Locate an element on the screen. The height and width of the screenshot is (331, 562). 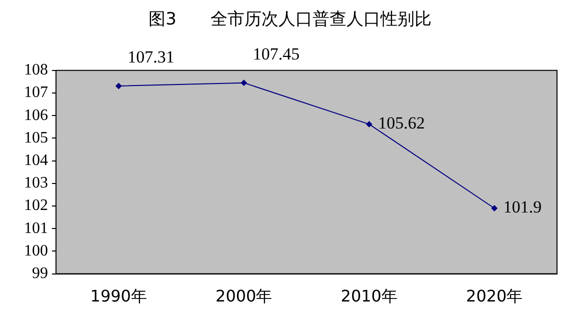
y-tick-label: 102 is located at coordinates (36, 205).